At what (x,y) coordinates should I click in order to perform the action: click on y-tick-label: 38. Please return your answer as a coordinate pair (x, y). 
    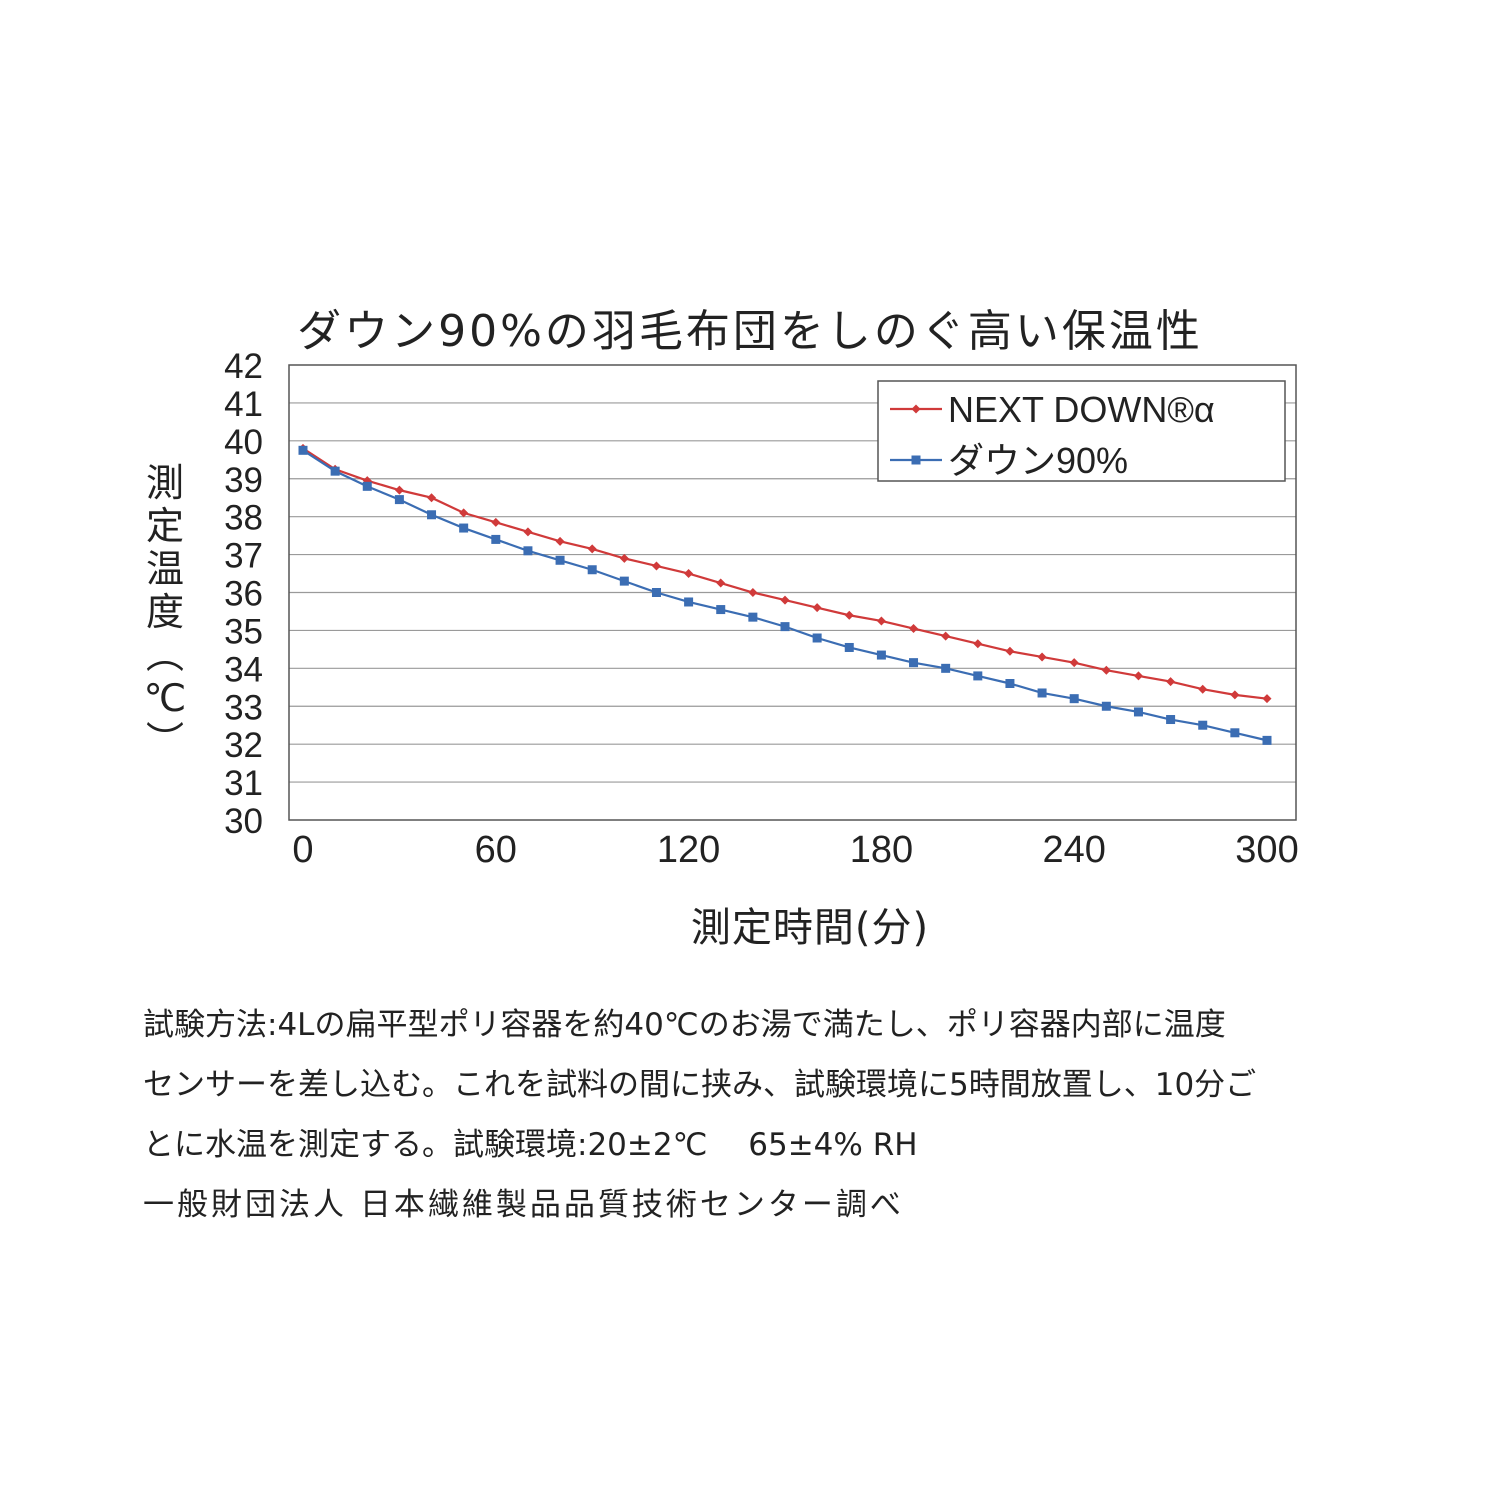
    Looking at the image, I should click on (243, 518).